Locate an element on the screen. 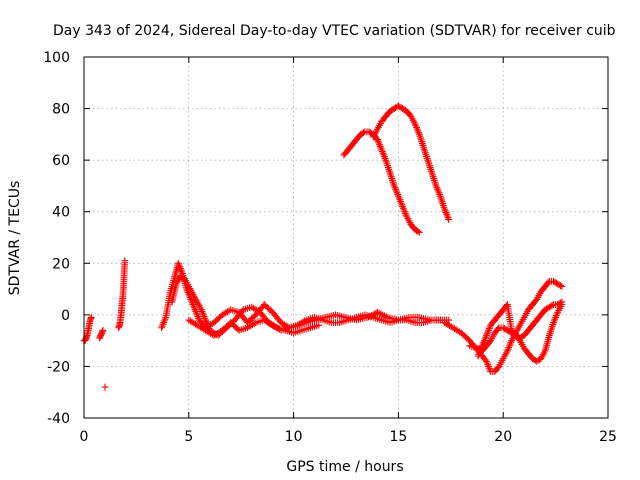 The image size is (640, 480). y-tick-label: 0 is located at coordinates (65, 316).